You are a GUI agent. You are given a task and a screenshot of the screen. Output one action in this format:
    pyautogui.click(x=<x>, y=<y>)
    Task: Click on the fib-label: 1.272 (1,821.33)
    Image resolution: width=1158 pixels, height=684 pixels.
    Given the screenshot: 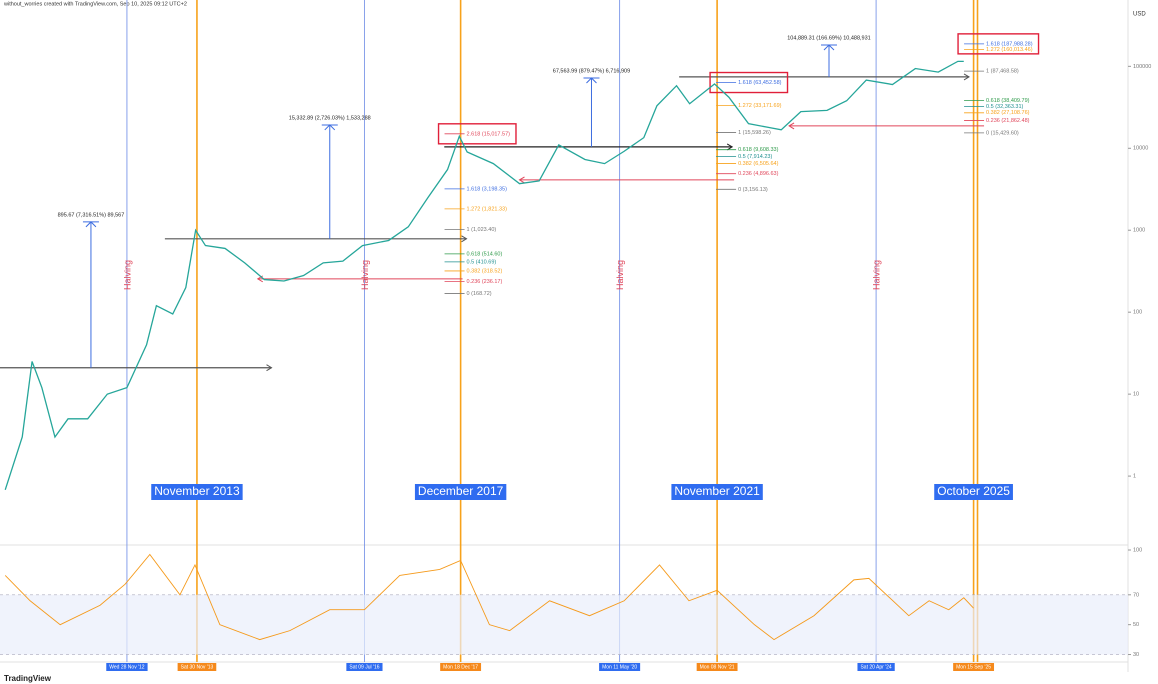 What is the action you would take?
    pyautogui.click(x=487, y=209)
    